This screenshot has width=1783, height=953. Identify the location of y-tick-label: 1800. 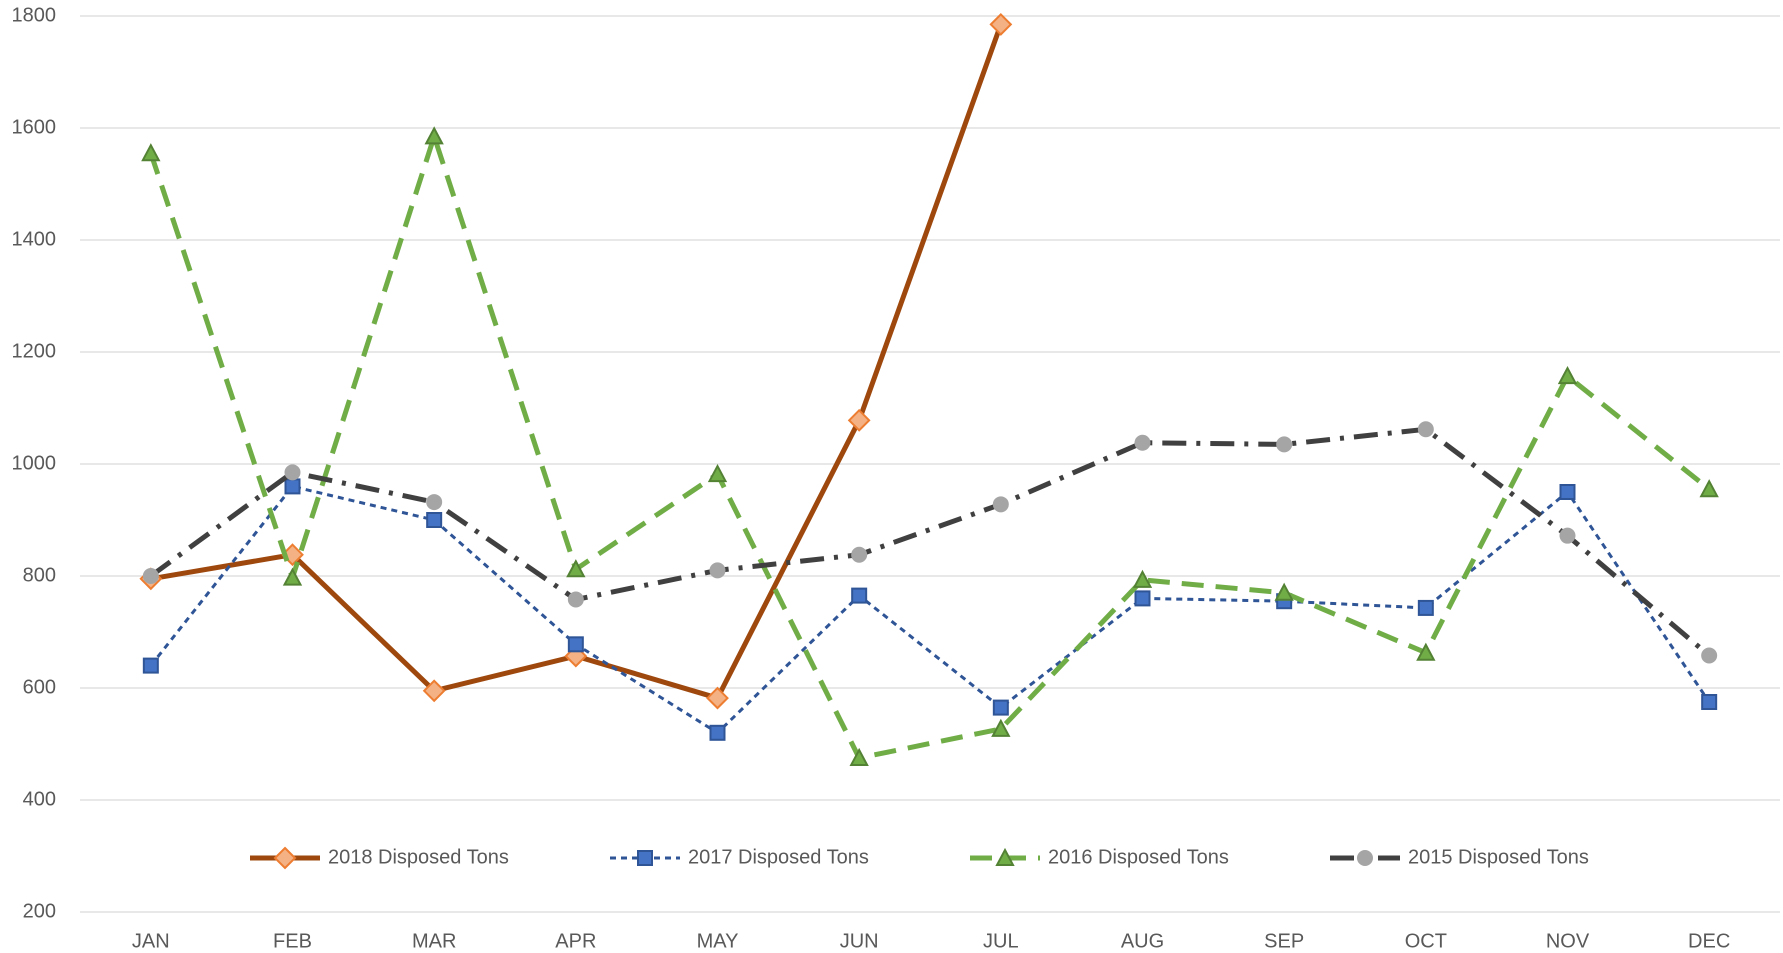
(34, 15).